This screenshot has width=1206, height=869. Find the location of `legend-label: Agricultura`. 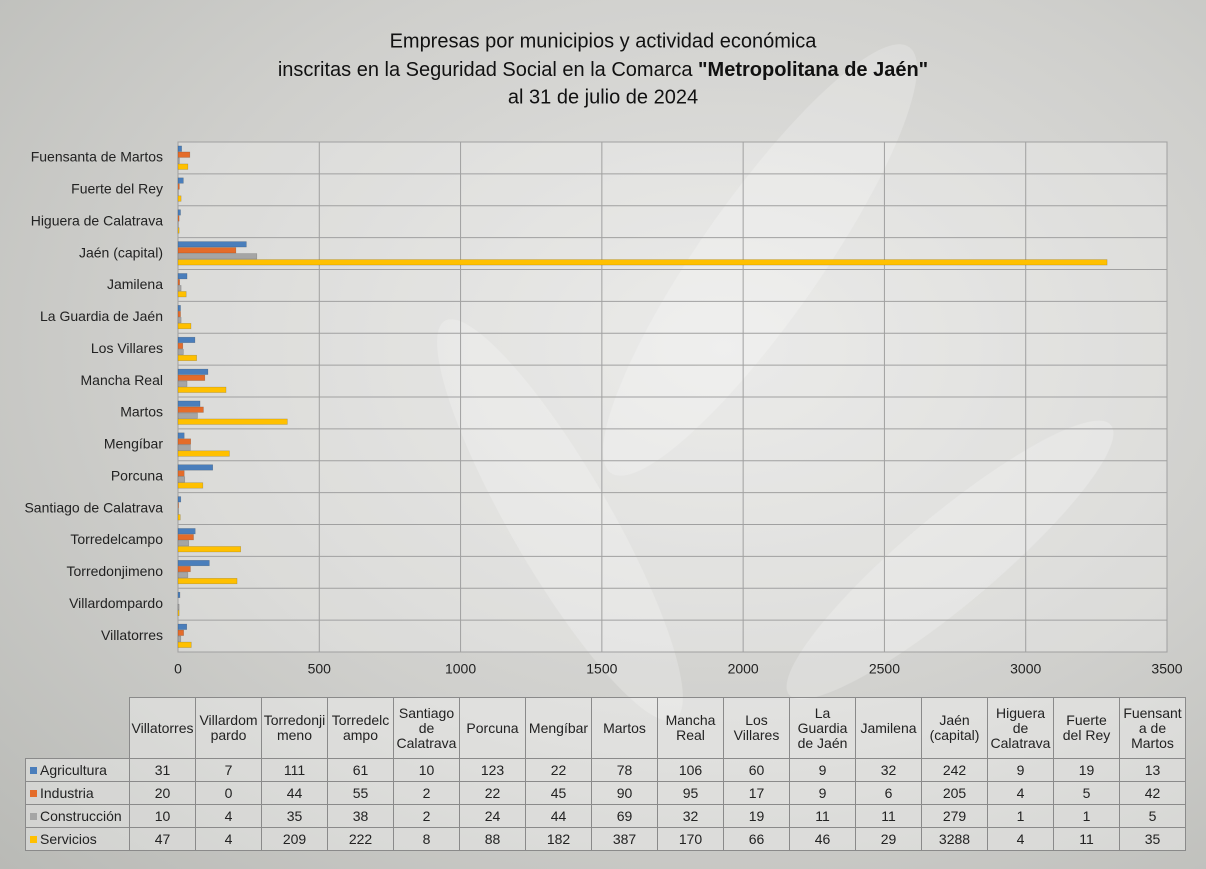

legend-label: Agricultura is located at coordinates (73, 769).